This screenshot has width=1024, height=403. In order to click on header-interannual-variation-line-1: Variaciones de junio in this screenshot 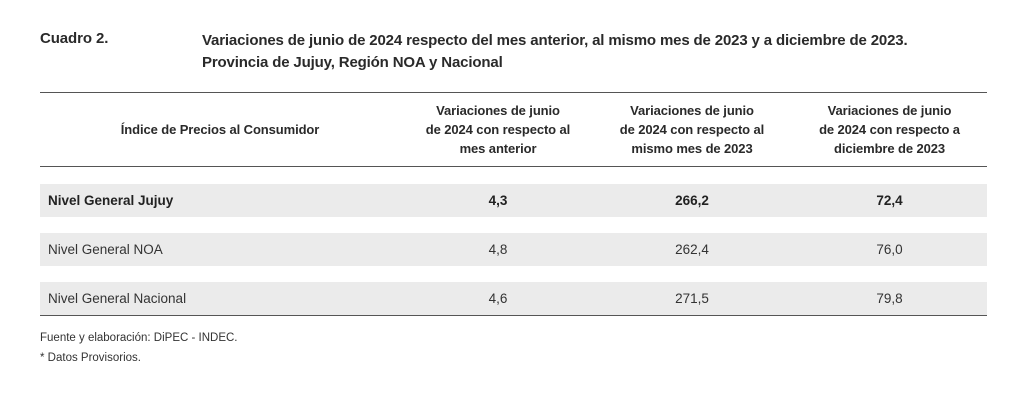, I will do `click(692, 110)`.